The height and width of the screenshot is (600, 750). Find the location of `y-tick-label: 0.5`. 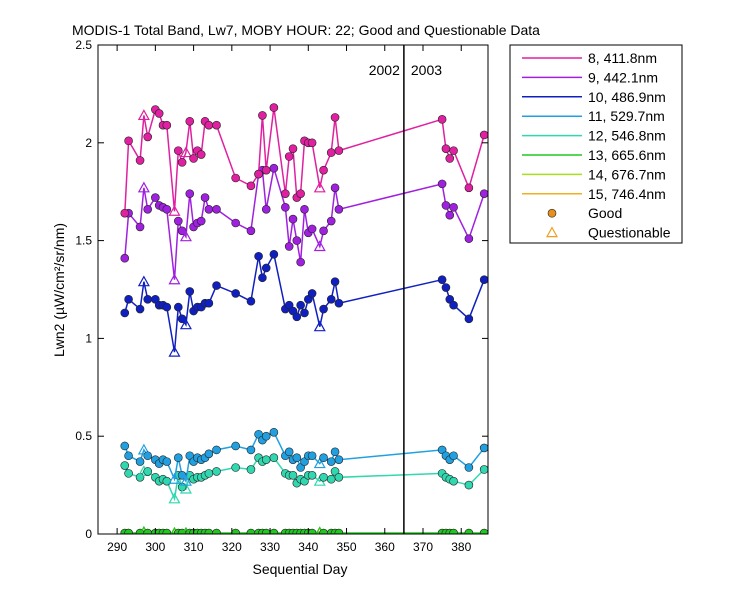

y-tick-label: 0.5 is located at coordinates (83, 436).